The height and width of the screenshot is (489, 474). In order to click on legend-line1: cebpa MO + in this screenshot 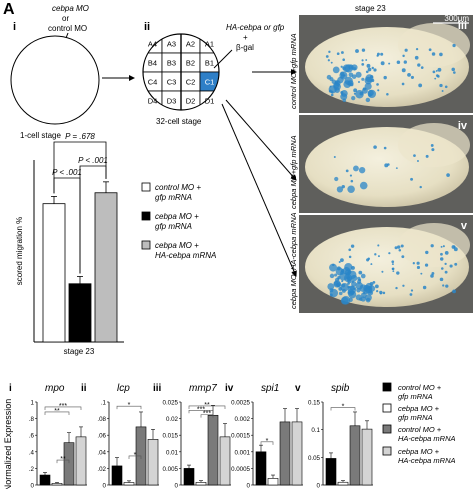, I will do `click(177, 245)`.